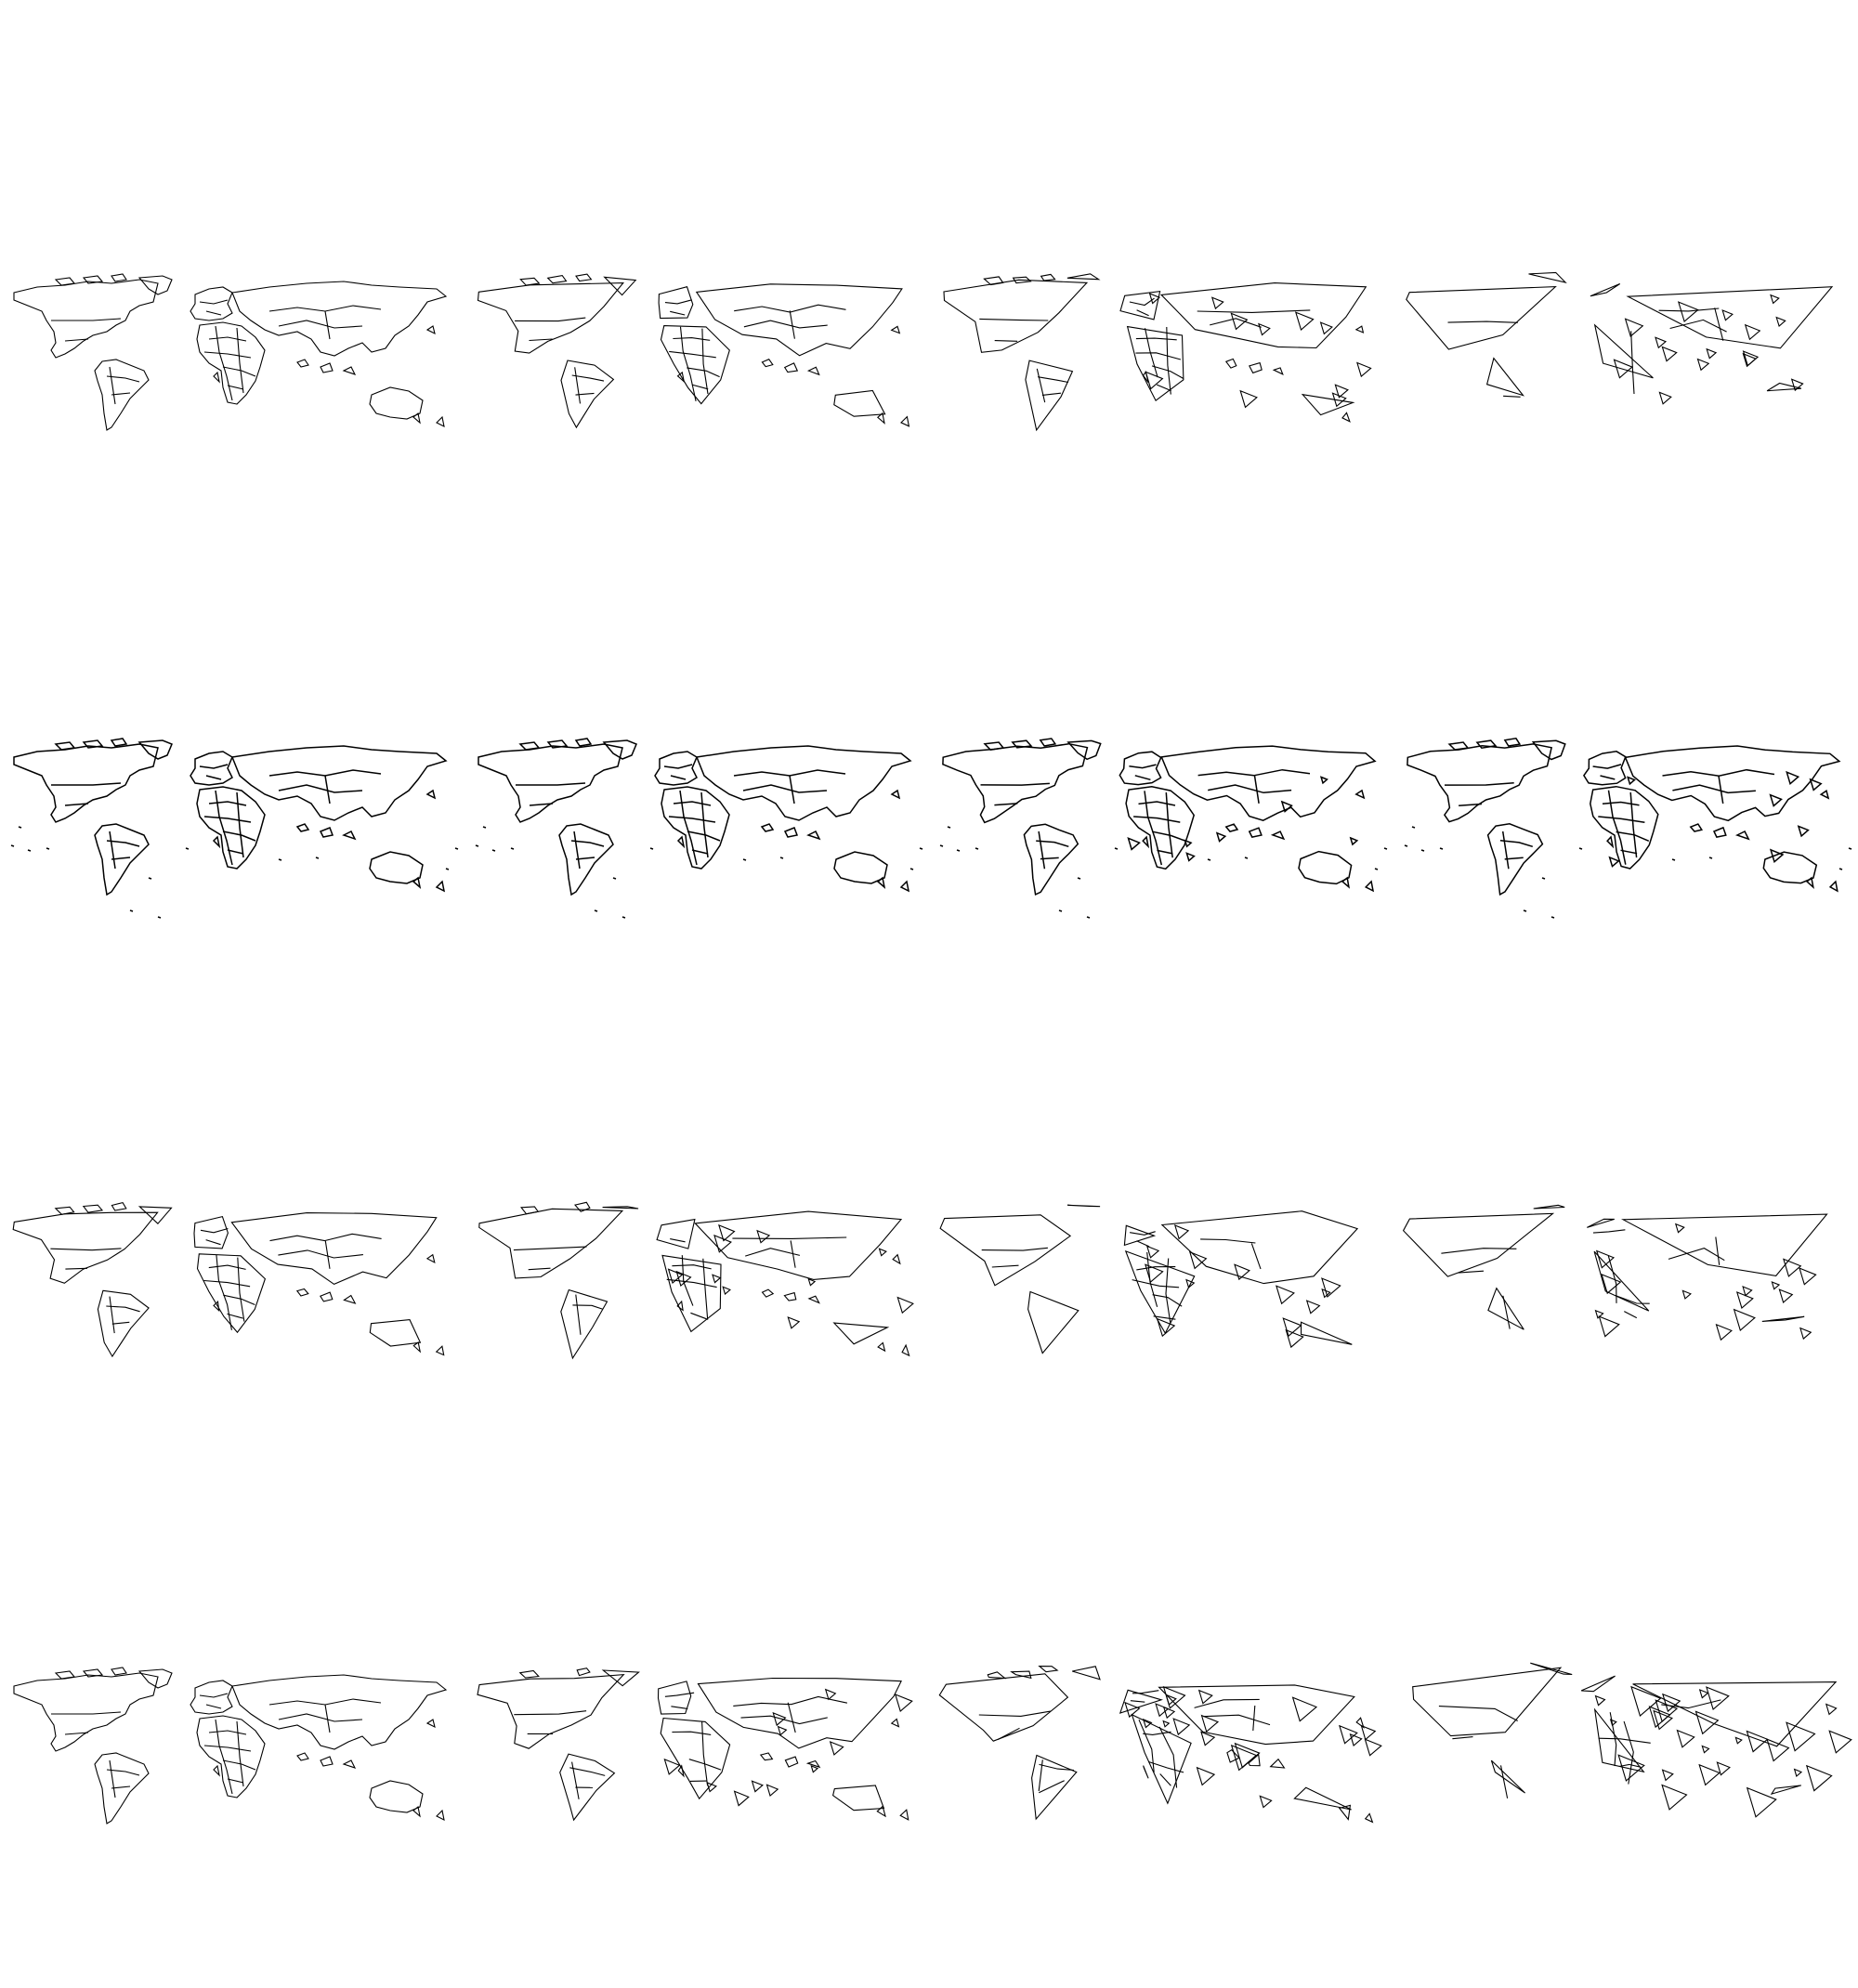  Describe the element at coordinates (1508, 1777) in the screenshot. I see `coastline-southAmerica` at that location.